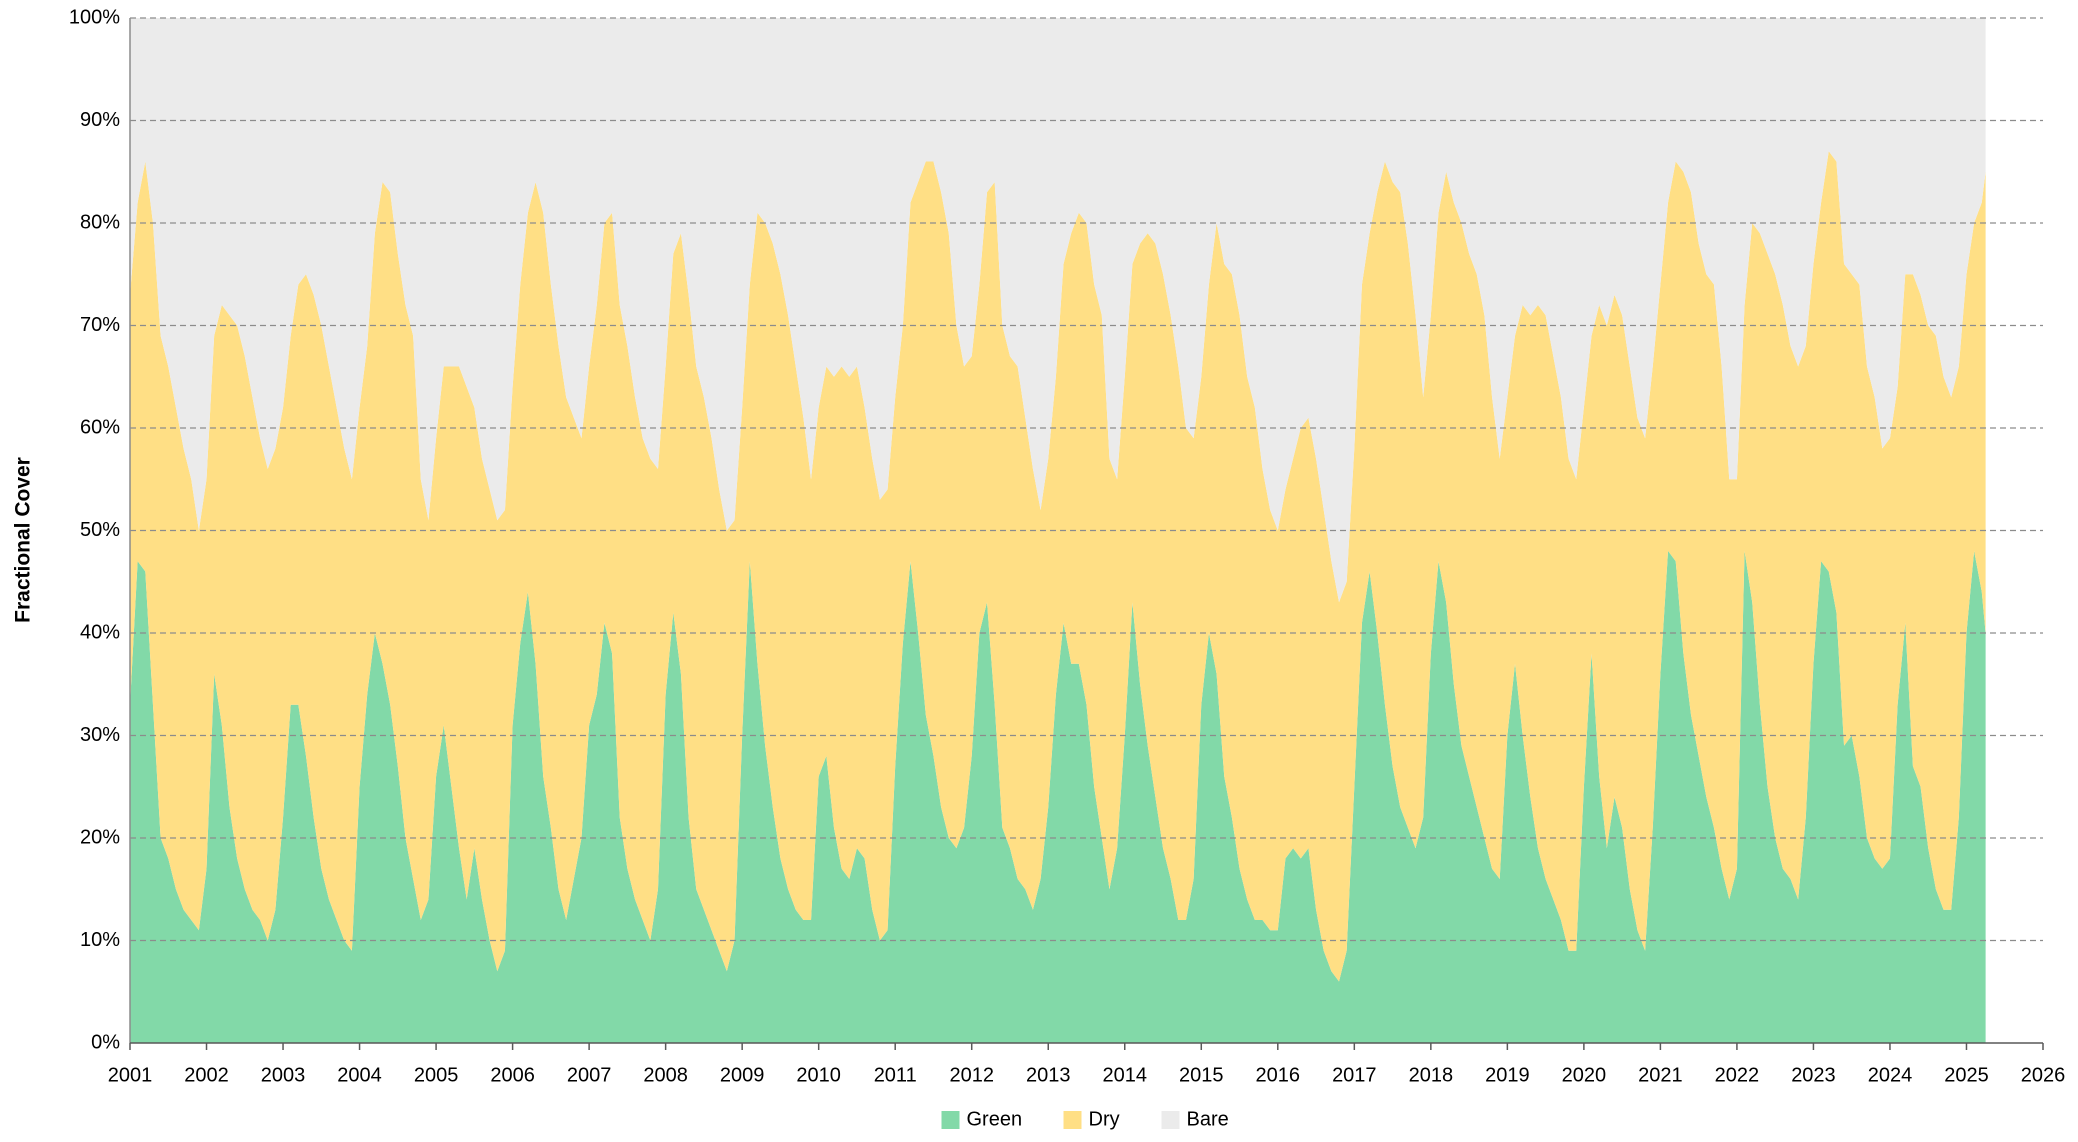 Image resolution: width=2078 pixels, height=1142 pixels. Describe the element at coordinates (105, 1042) in the screenshot. I see `y-tick-label: 0%` at that location.